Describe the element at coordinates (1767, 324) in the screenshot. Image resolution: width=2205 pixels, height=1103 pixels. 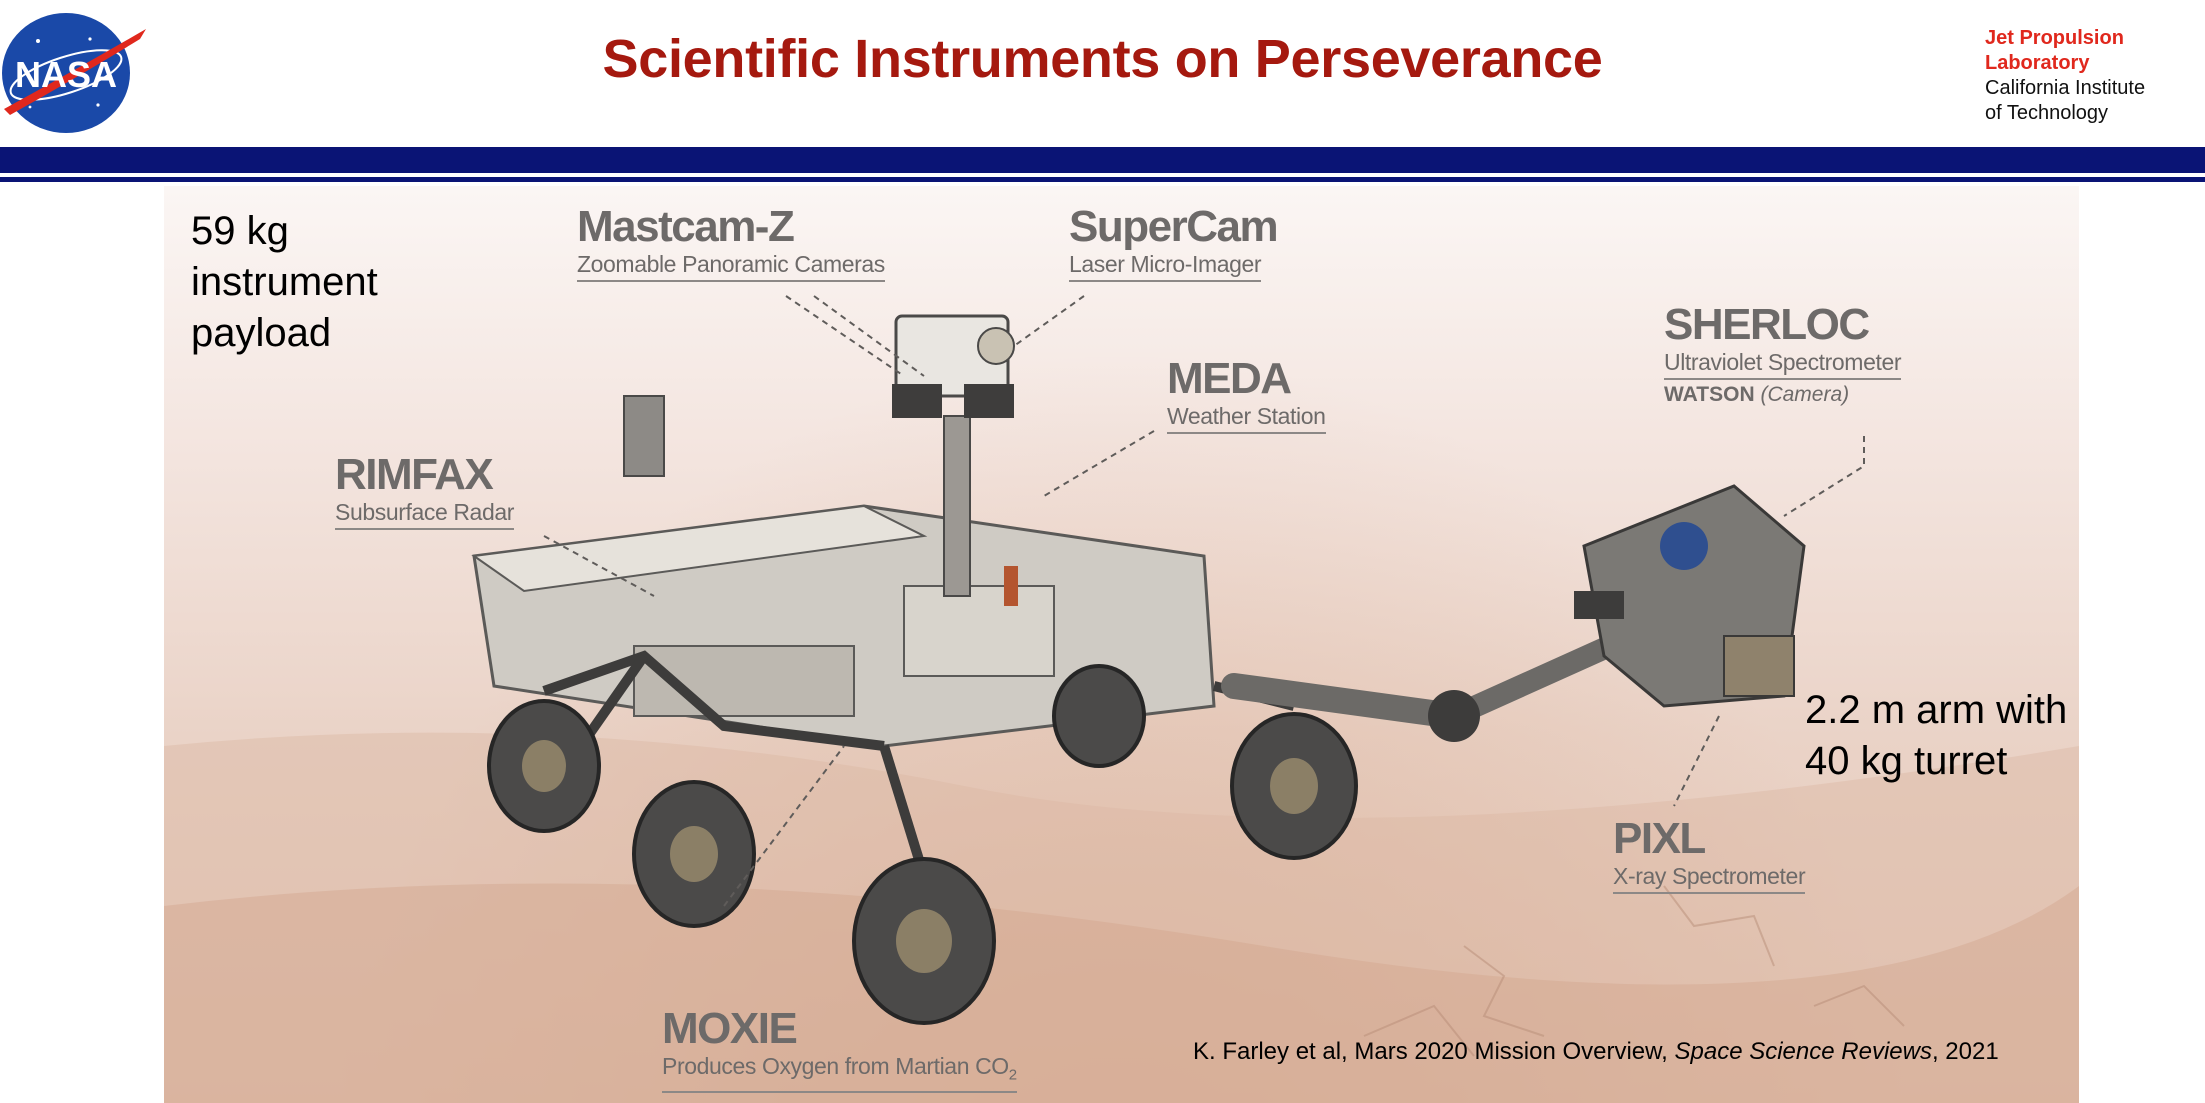
I see `sherloc-name: SHERLOC` at that location.